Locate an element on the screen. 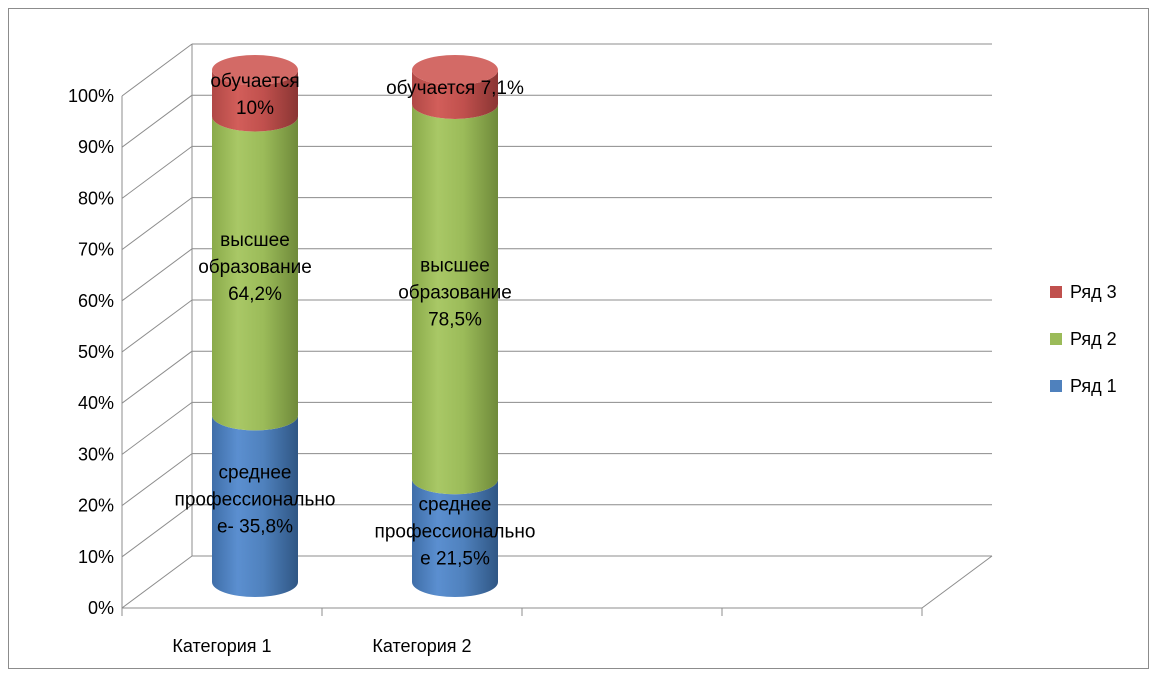  y-tick-label: 10% is located at coordinates (96, 557).